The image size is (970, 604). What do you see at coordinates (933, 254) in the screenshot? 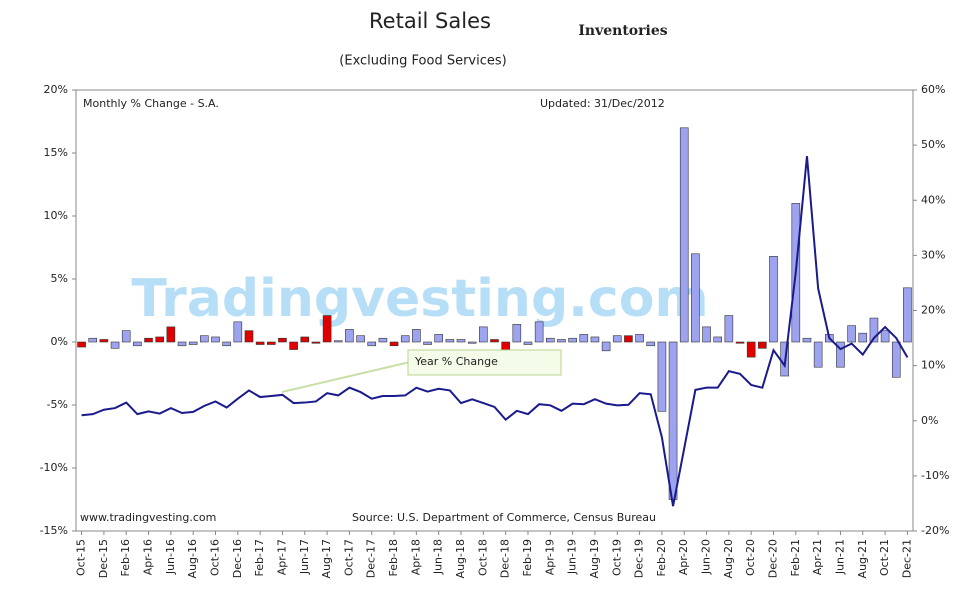
I see `y2-tick-label: 30%` at bounding box center [933, 254].